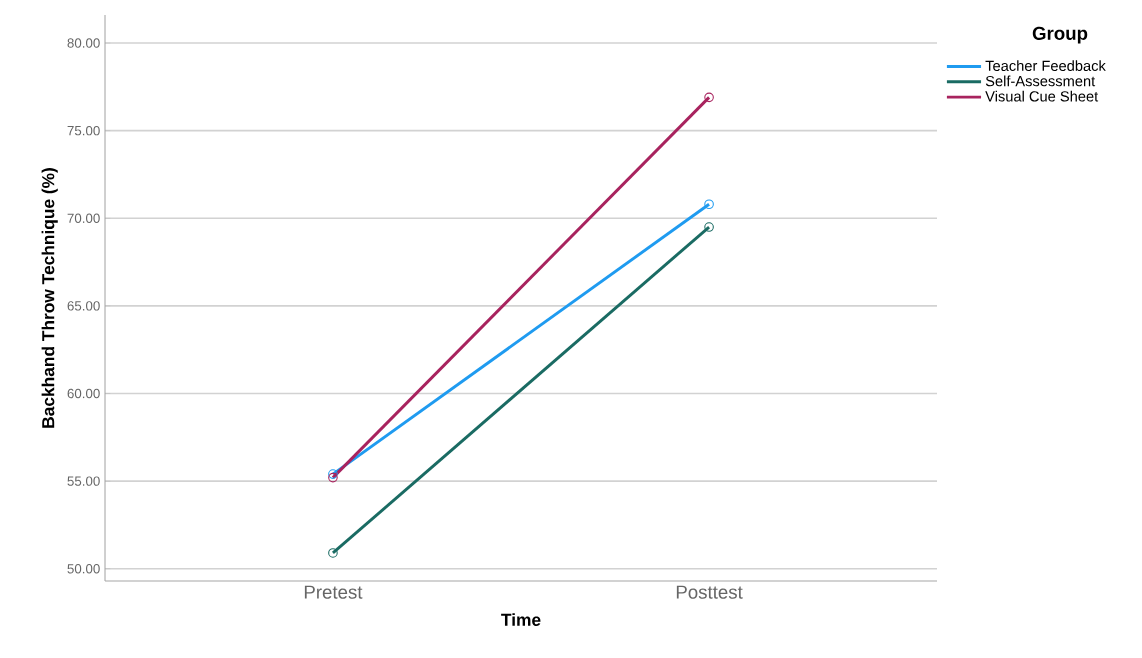 This screenshot has height=658, width=1142. What do you see at coordinates (1045, 65) in the screenshot?
I see `legend-label: Teacher Feedback` at bounding box center [1045, 65].